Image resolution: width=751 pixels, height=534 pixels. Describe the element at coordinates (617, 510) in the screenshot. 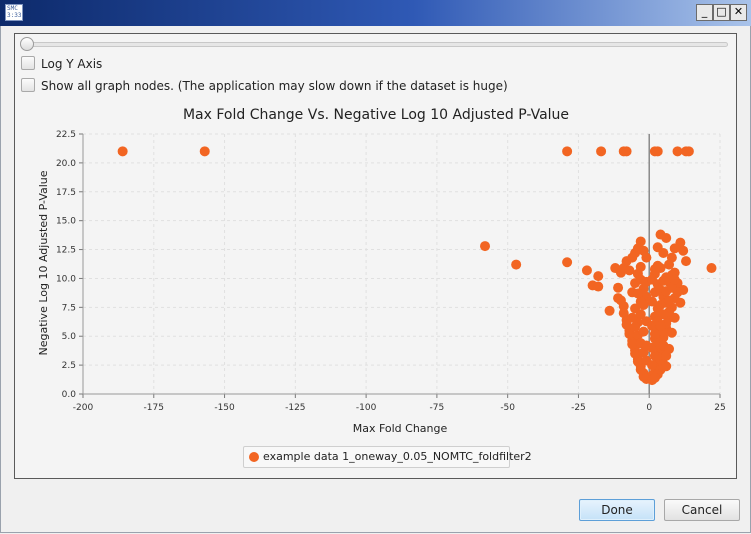

I see `done-button: Done` at that location.